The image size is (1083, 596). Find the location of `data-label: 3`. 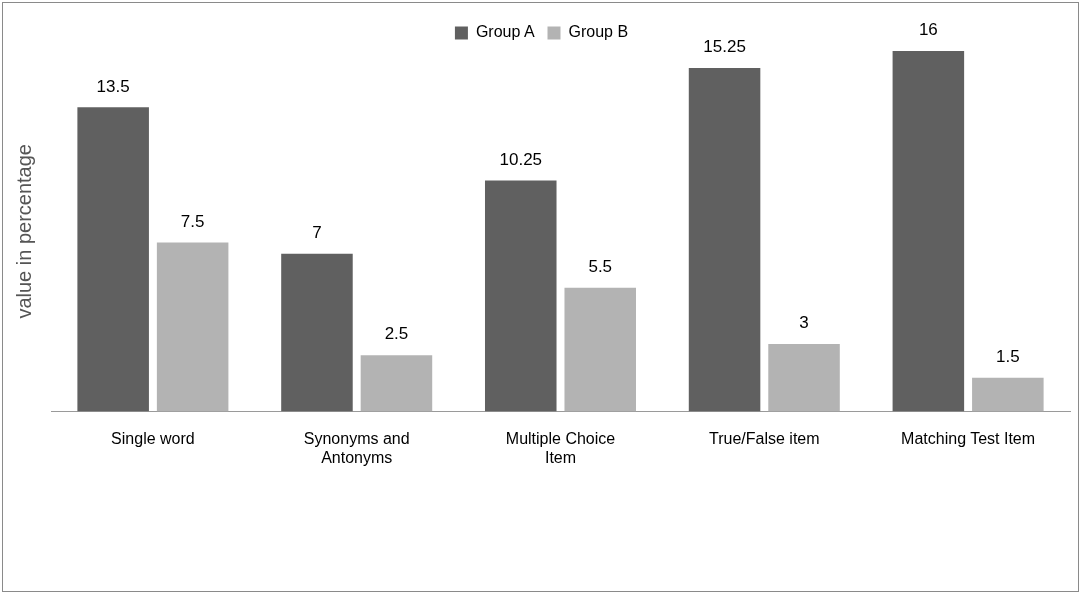

data-label: 3 is located at coordinates (804, 323).